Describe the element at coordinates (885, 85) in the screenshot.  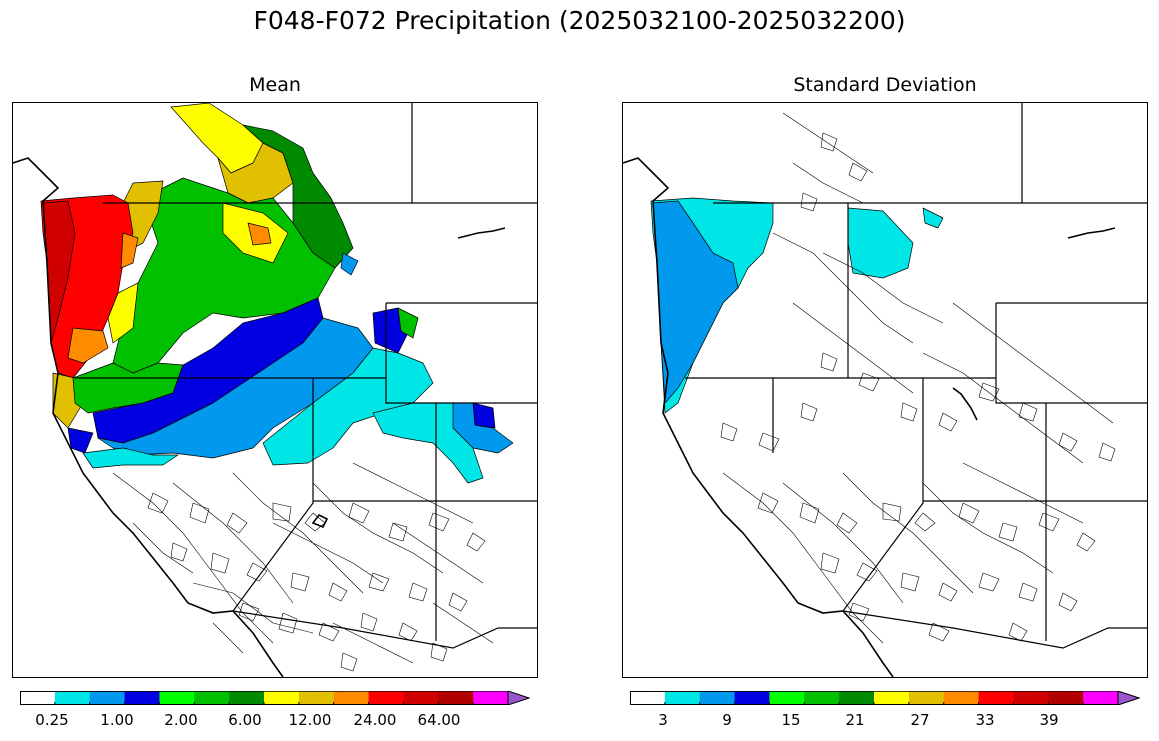
I see `stddev-panel-title: Standard Deviation` at that location.